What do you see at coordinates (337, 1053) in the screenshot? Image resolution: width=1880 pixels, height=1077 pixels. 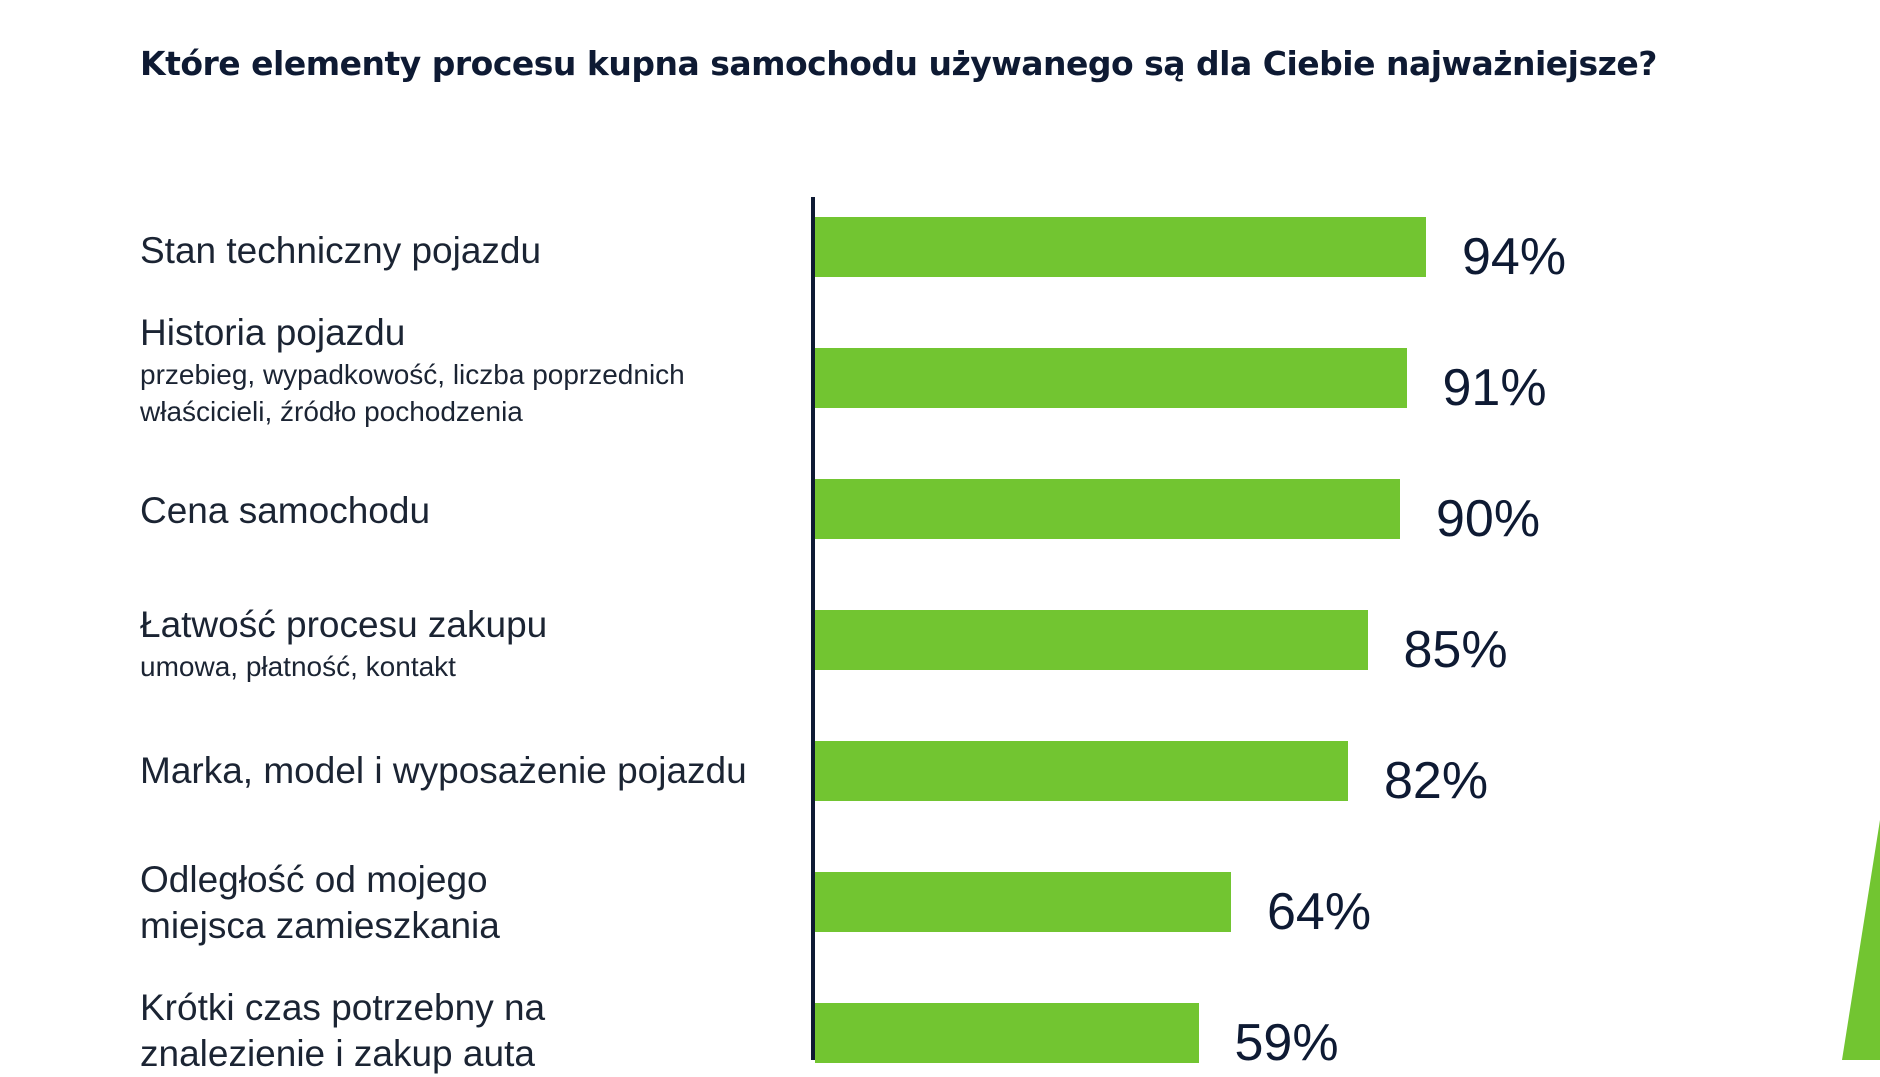 I see `category-line: znalezienie i zakup auta` at bounding box center [337, 1053].